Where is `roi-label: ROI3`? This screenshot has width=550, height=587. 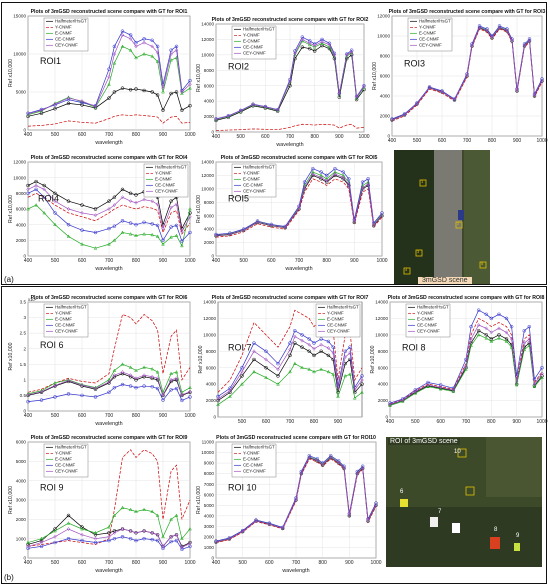 roi-label: ROI3 is located at coordinates (414, 63).